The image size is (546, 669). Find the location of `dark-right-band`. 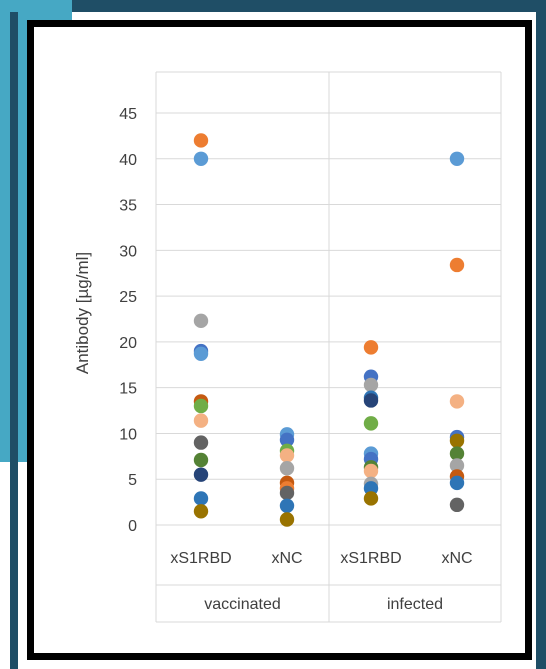

dark-right-band is located at coordinates (541, 340).